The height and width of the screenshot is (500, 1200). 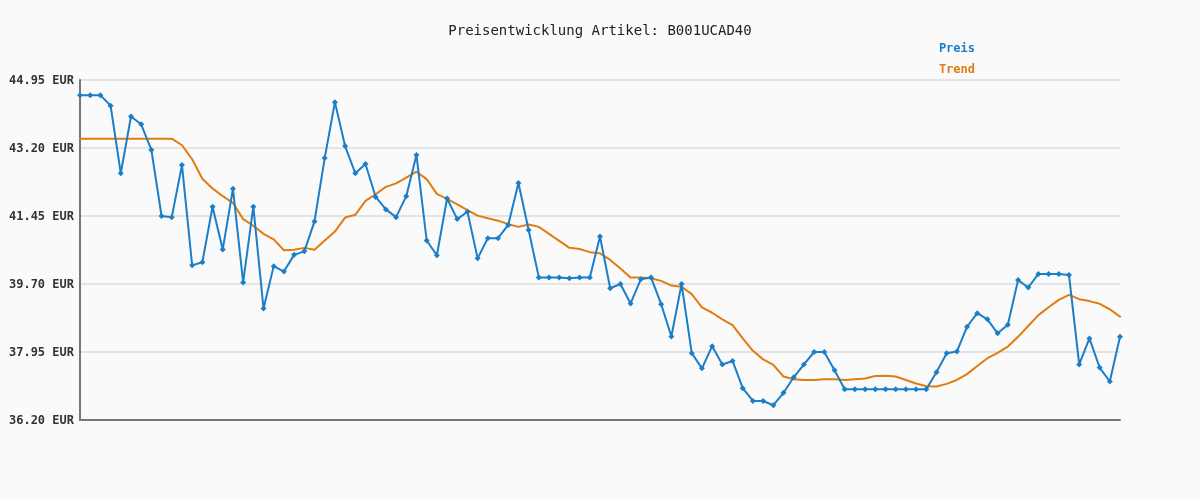 What do you see at coordinates (41, 284) in the screenshot?
I see `y-tick-label: 39.70 EUR` at bounding box center [41, 284].